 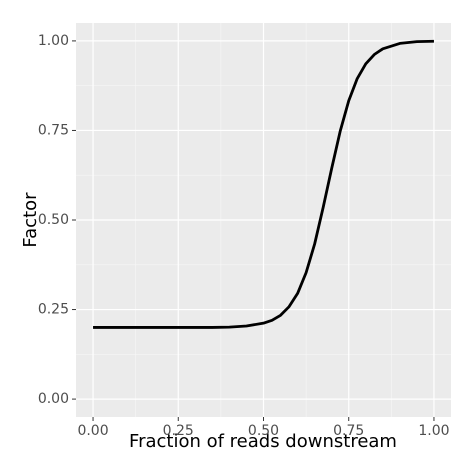 What do you see at coordinates (53, 310) in the screenshot?
I see `y-tick-label: 0.25` at bounding box center [53, 310].